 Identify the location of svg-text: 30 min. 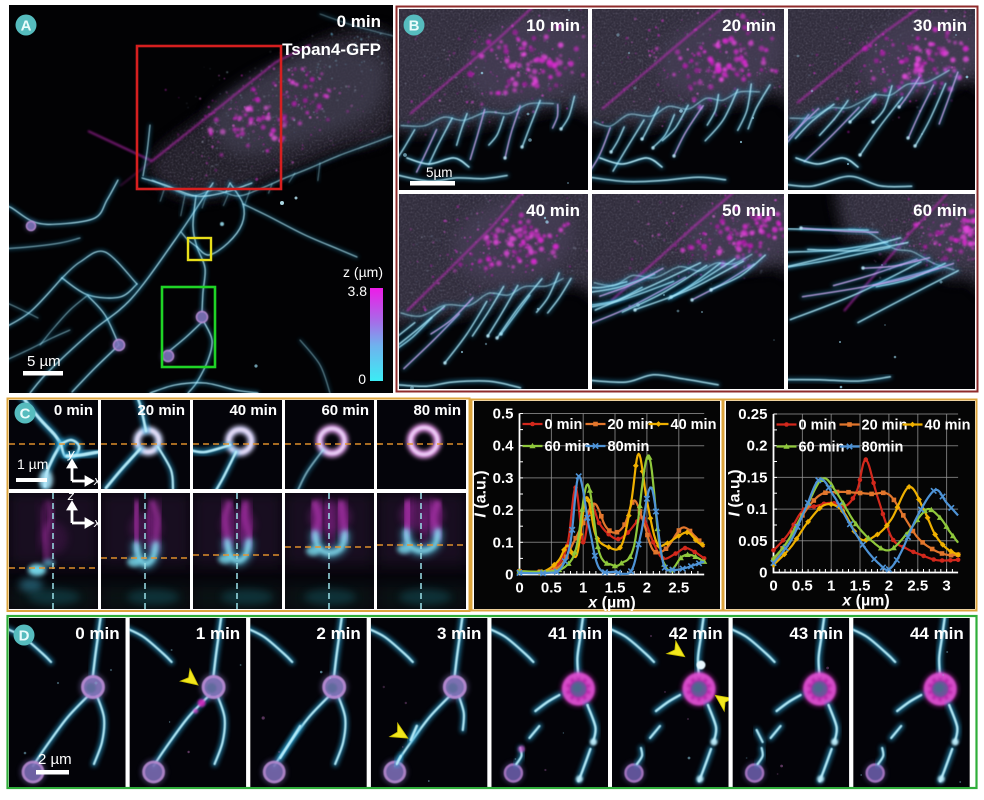
(940, 25).